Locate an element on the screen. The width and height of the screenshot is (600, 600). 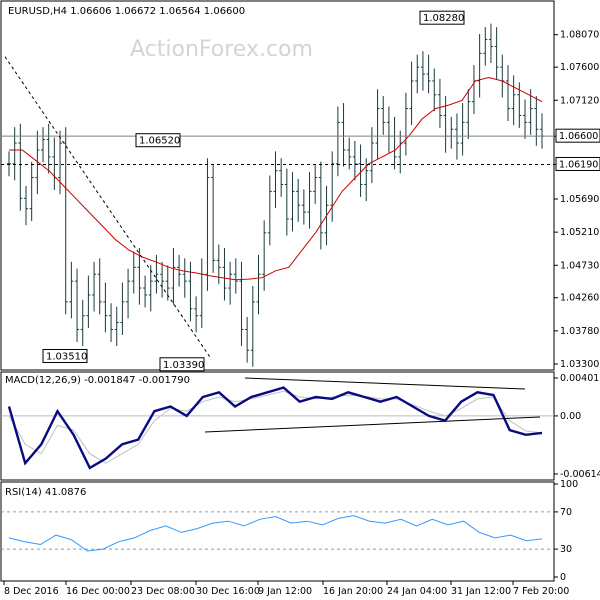
price-tick-label: 1.05690 is located at coordinates (579, 199).